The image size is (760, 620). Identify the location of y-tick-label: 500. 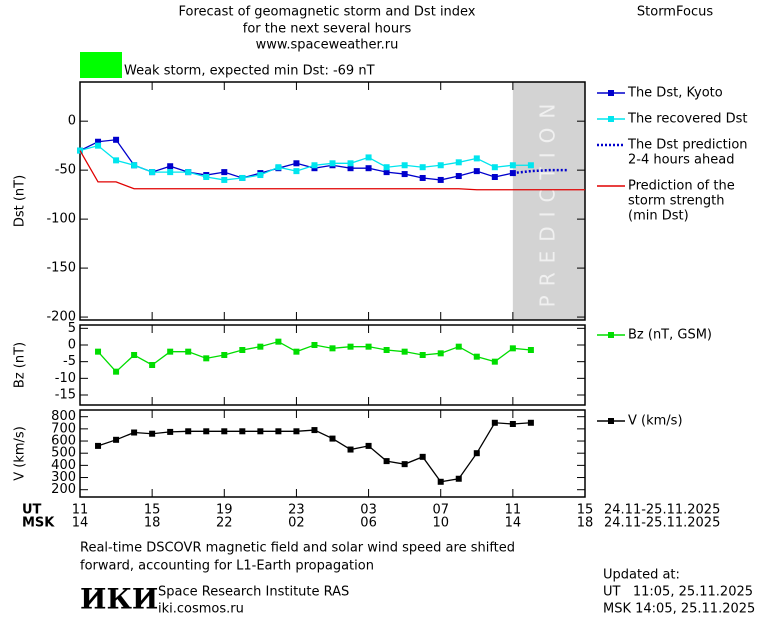
(63, 453).